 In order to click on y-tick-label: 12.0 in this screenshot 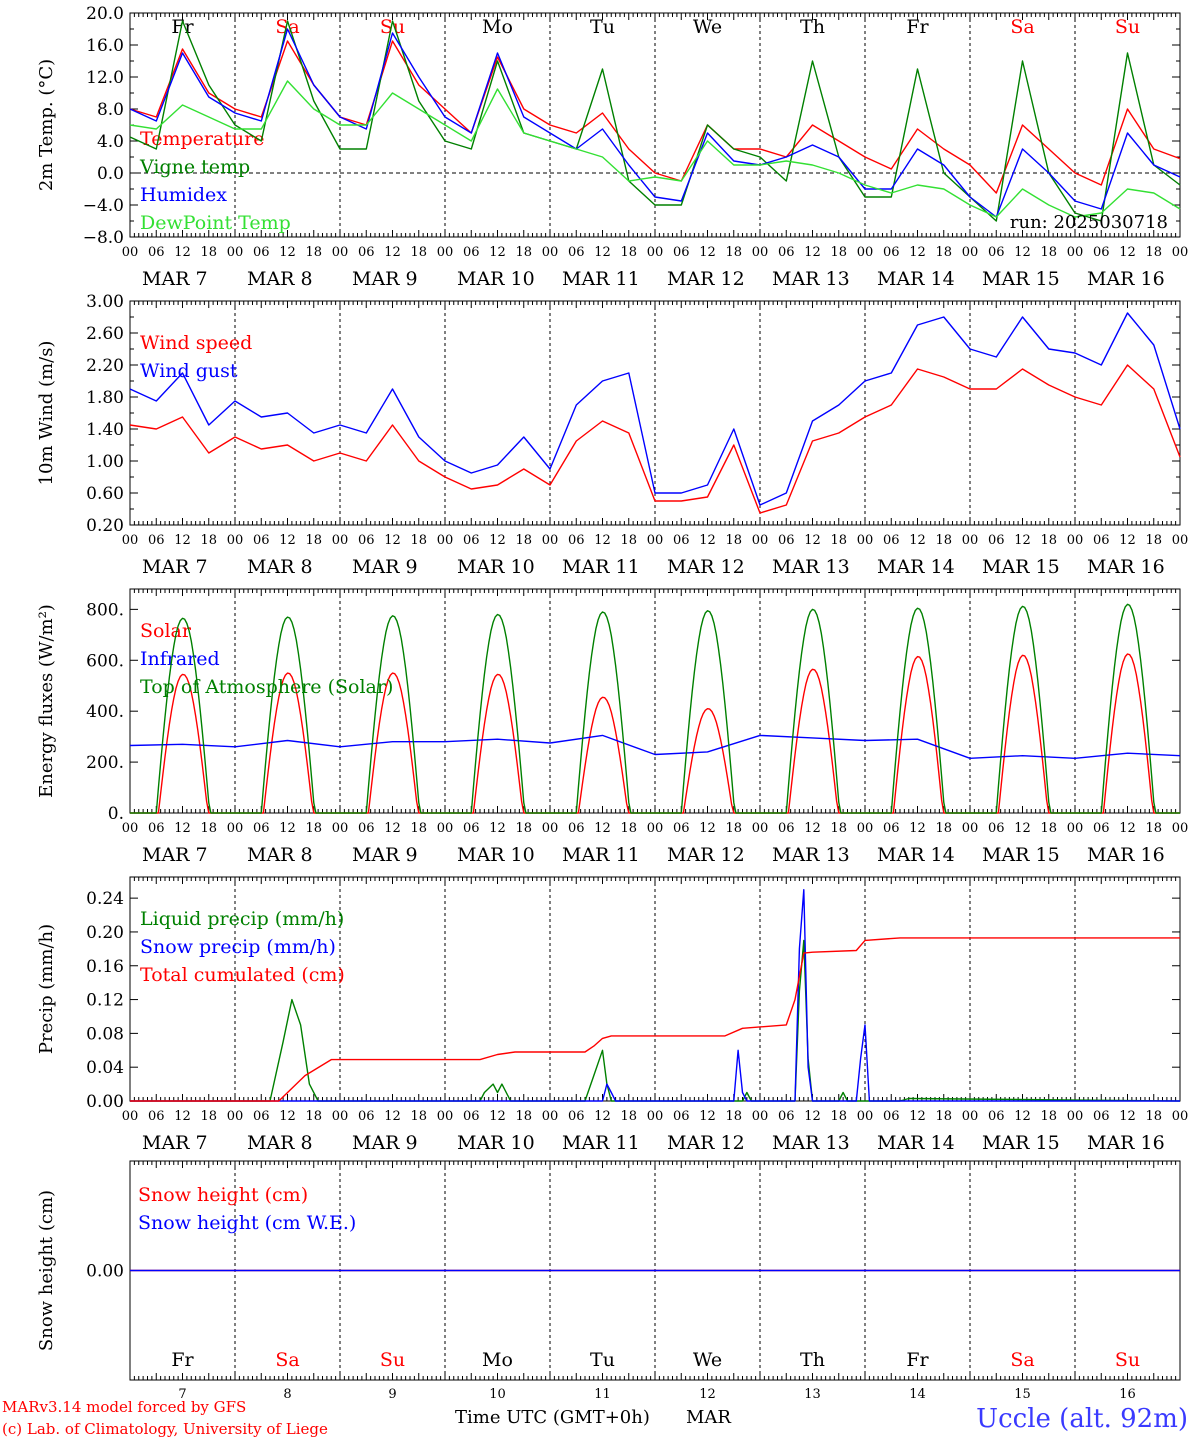, I will do `click(105, 78)`.